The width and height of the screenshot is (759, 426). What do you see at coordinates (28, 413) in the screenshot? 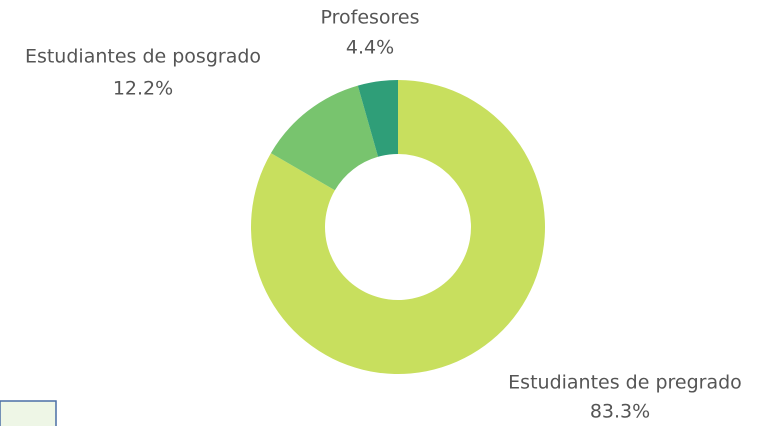
I see `legend-box` at bounding box center [28, 413].